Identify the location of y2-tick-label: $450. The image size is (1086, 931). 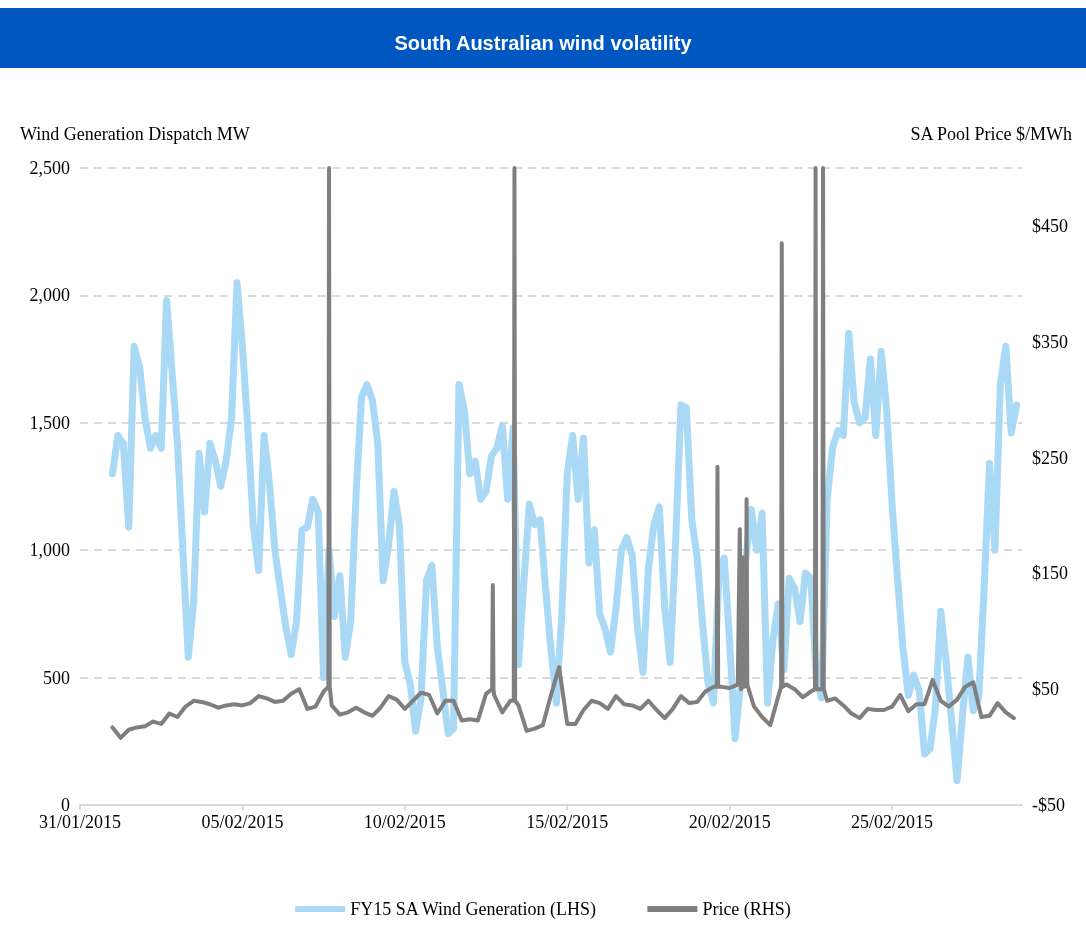
(1050, 225).